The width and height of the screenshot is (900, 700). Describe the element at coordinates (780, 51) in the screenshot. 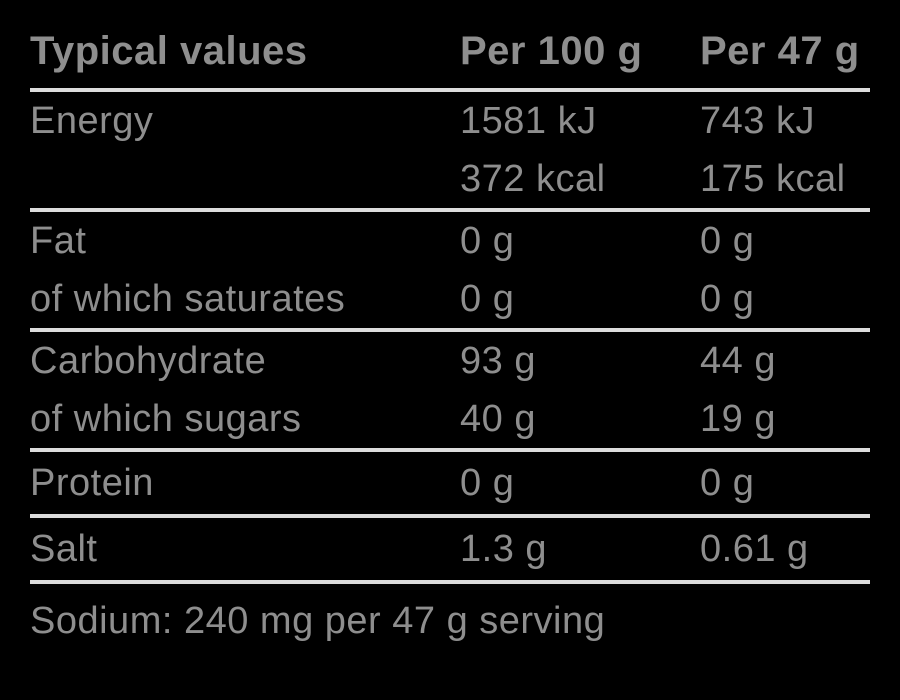

I see `header-per-47g: Per 47 g` at that location.